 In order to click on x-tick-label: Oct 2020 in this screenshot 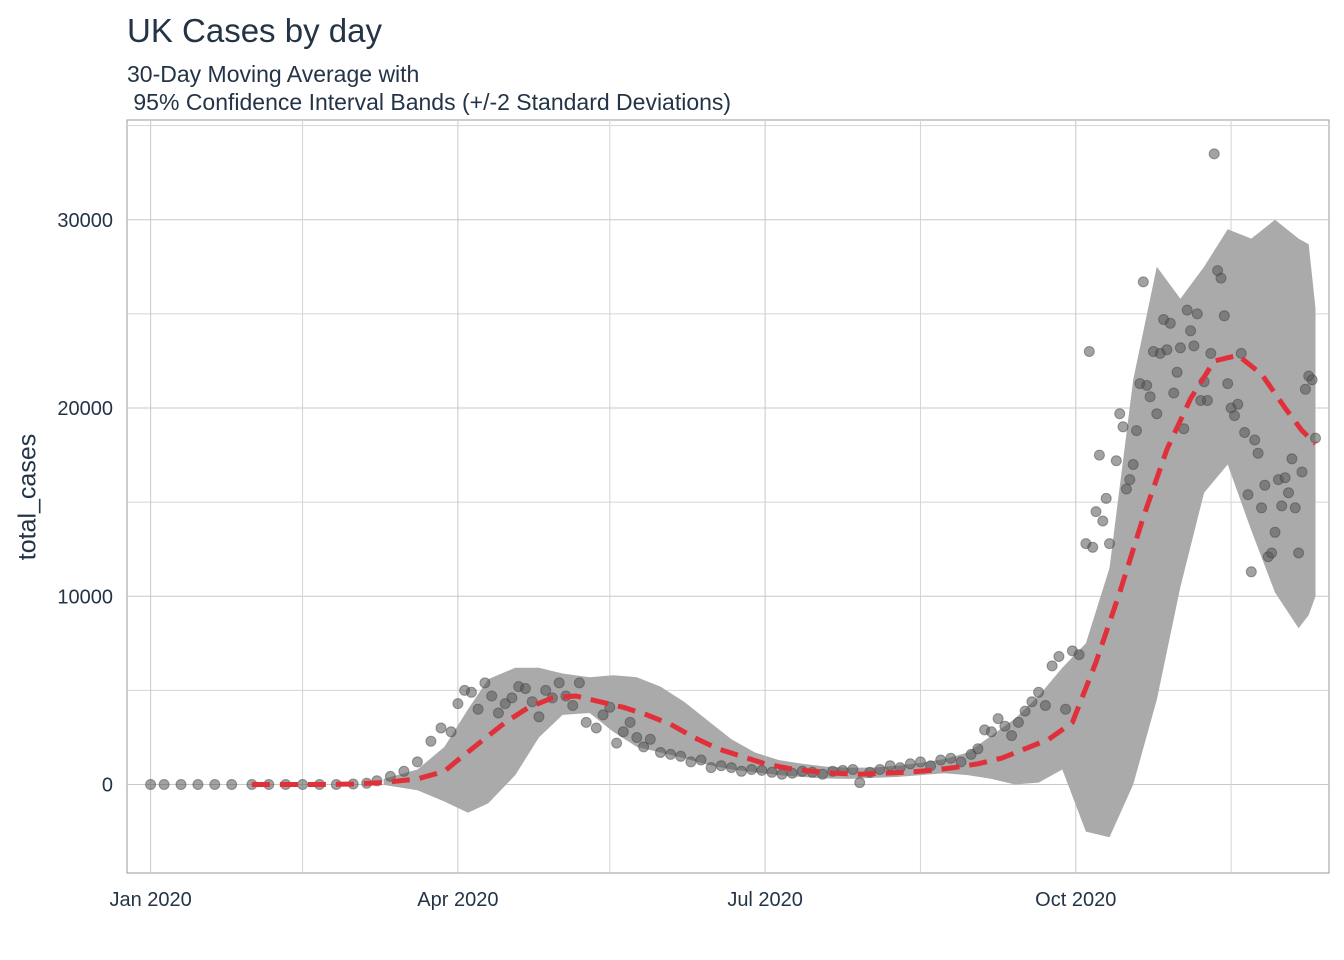, I will do `click(1075, 900)`.